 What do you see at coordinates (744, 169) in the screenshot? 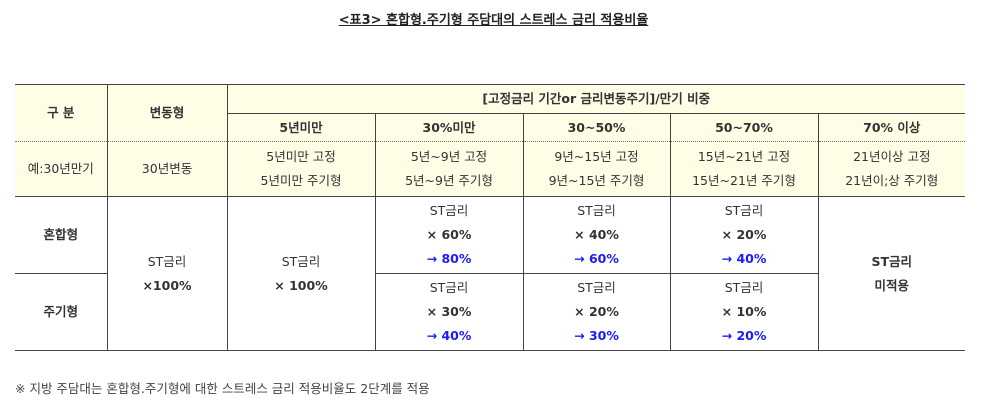
I see `example-cell: 15년~21년 고정 15년~21년 주기형` at bounding box center [744, 169].